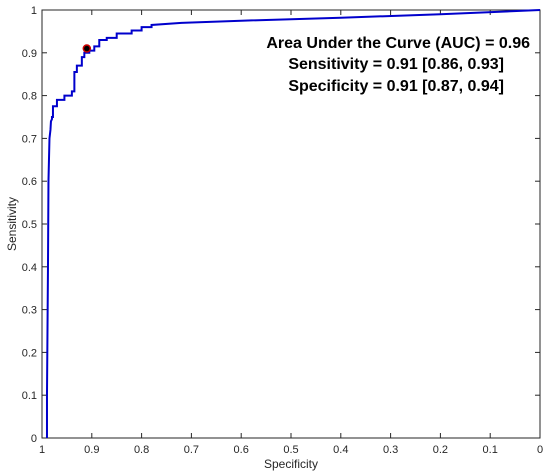 This screenshot has width=550, height=476. What do you see at coordinates (396, 86) in the screenshot?
I see `annotation-specificity: Specificity = 0.91 [0.87, 0.94]` at bounding box center [396, 86].